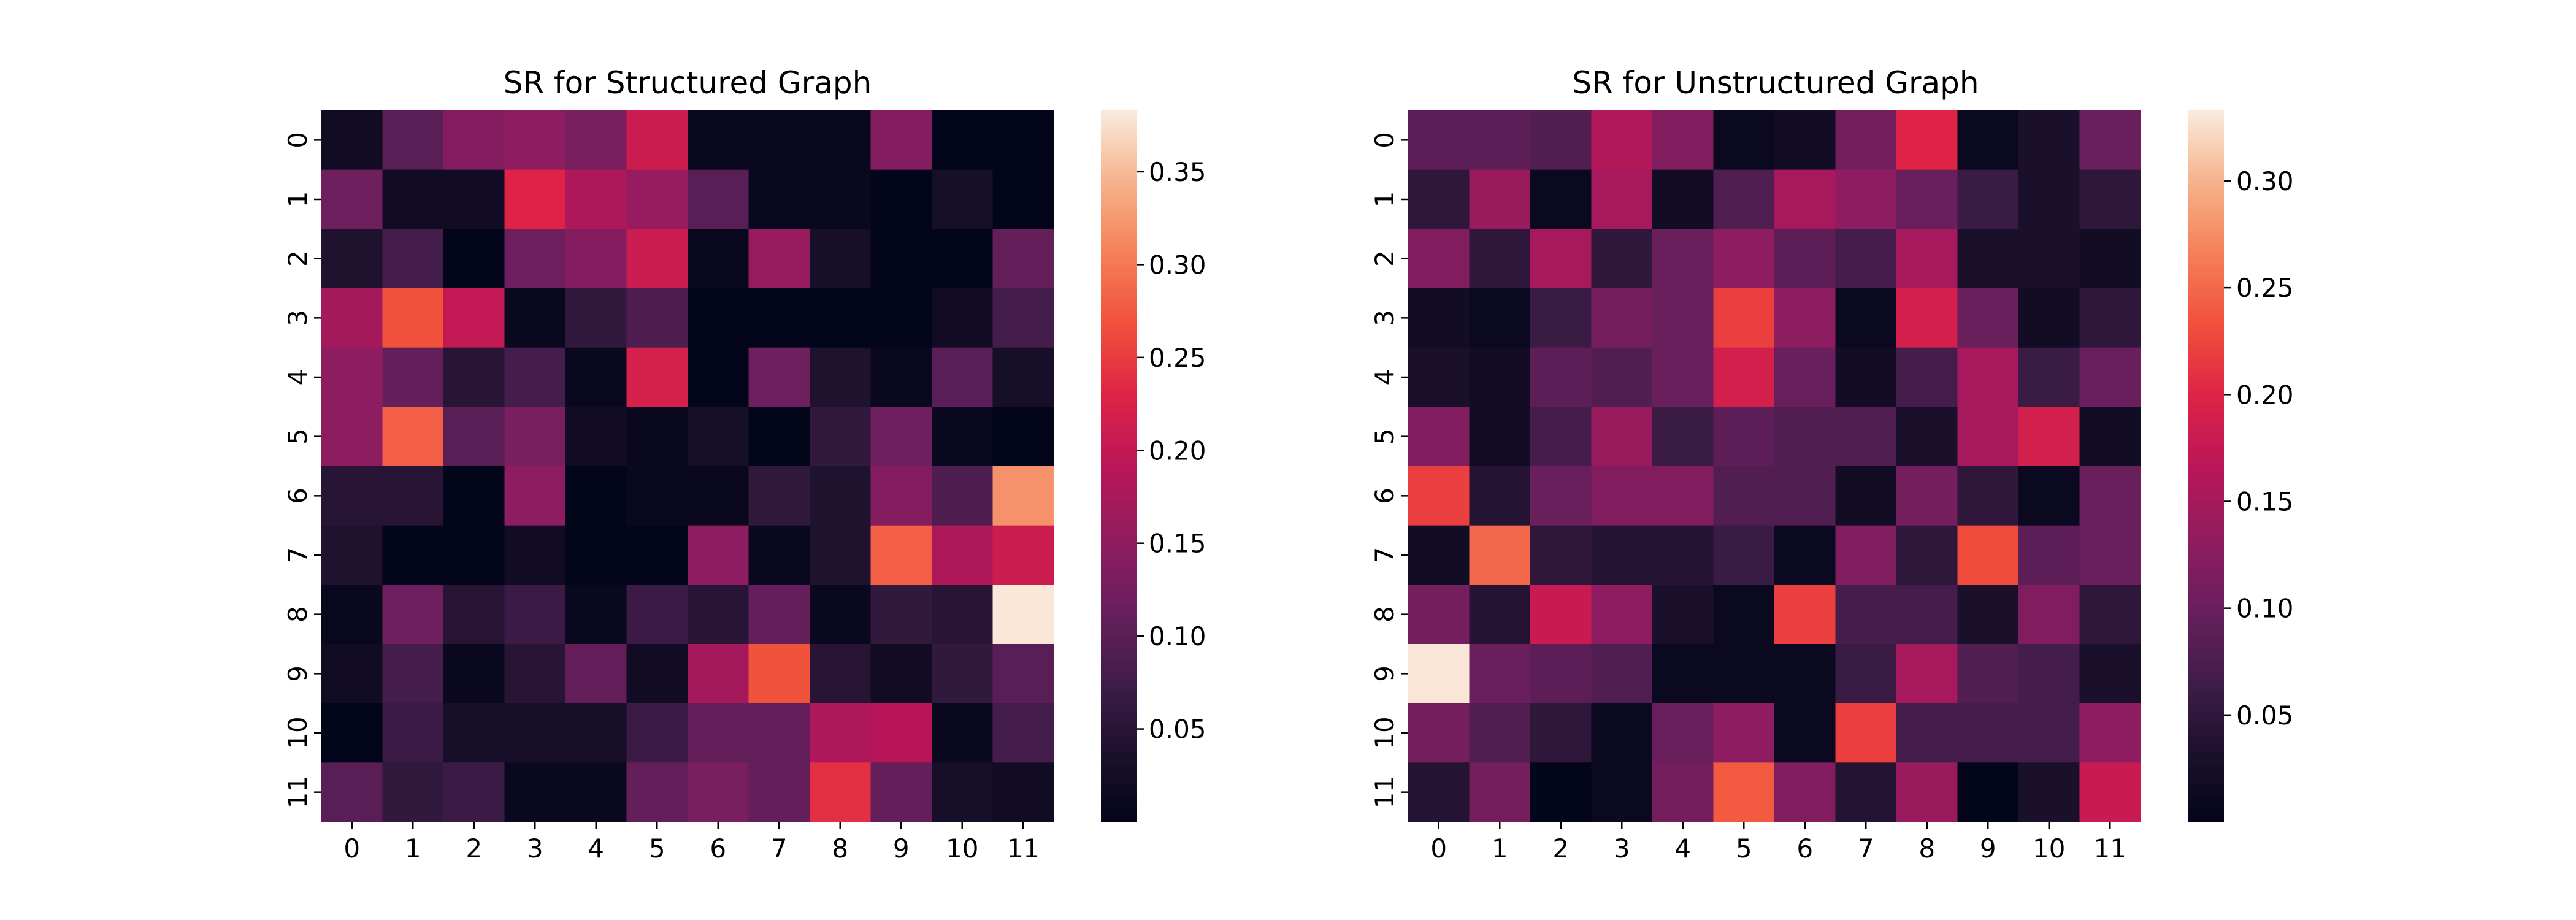 The width and height of the screenshot is (2576, 920). Describe the element at coordinates (535, 849) in the screenshot. I see `x-tick-label: 3` at that location.